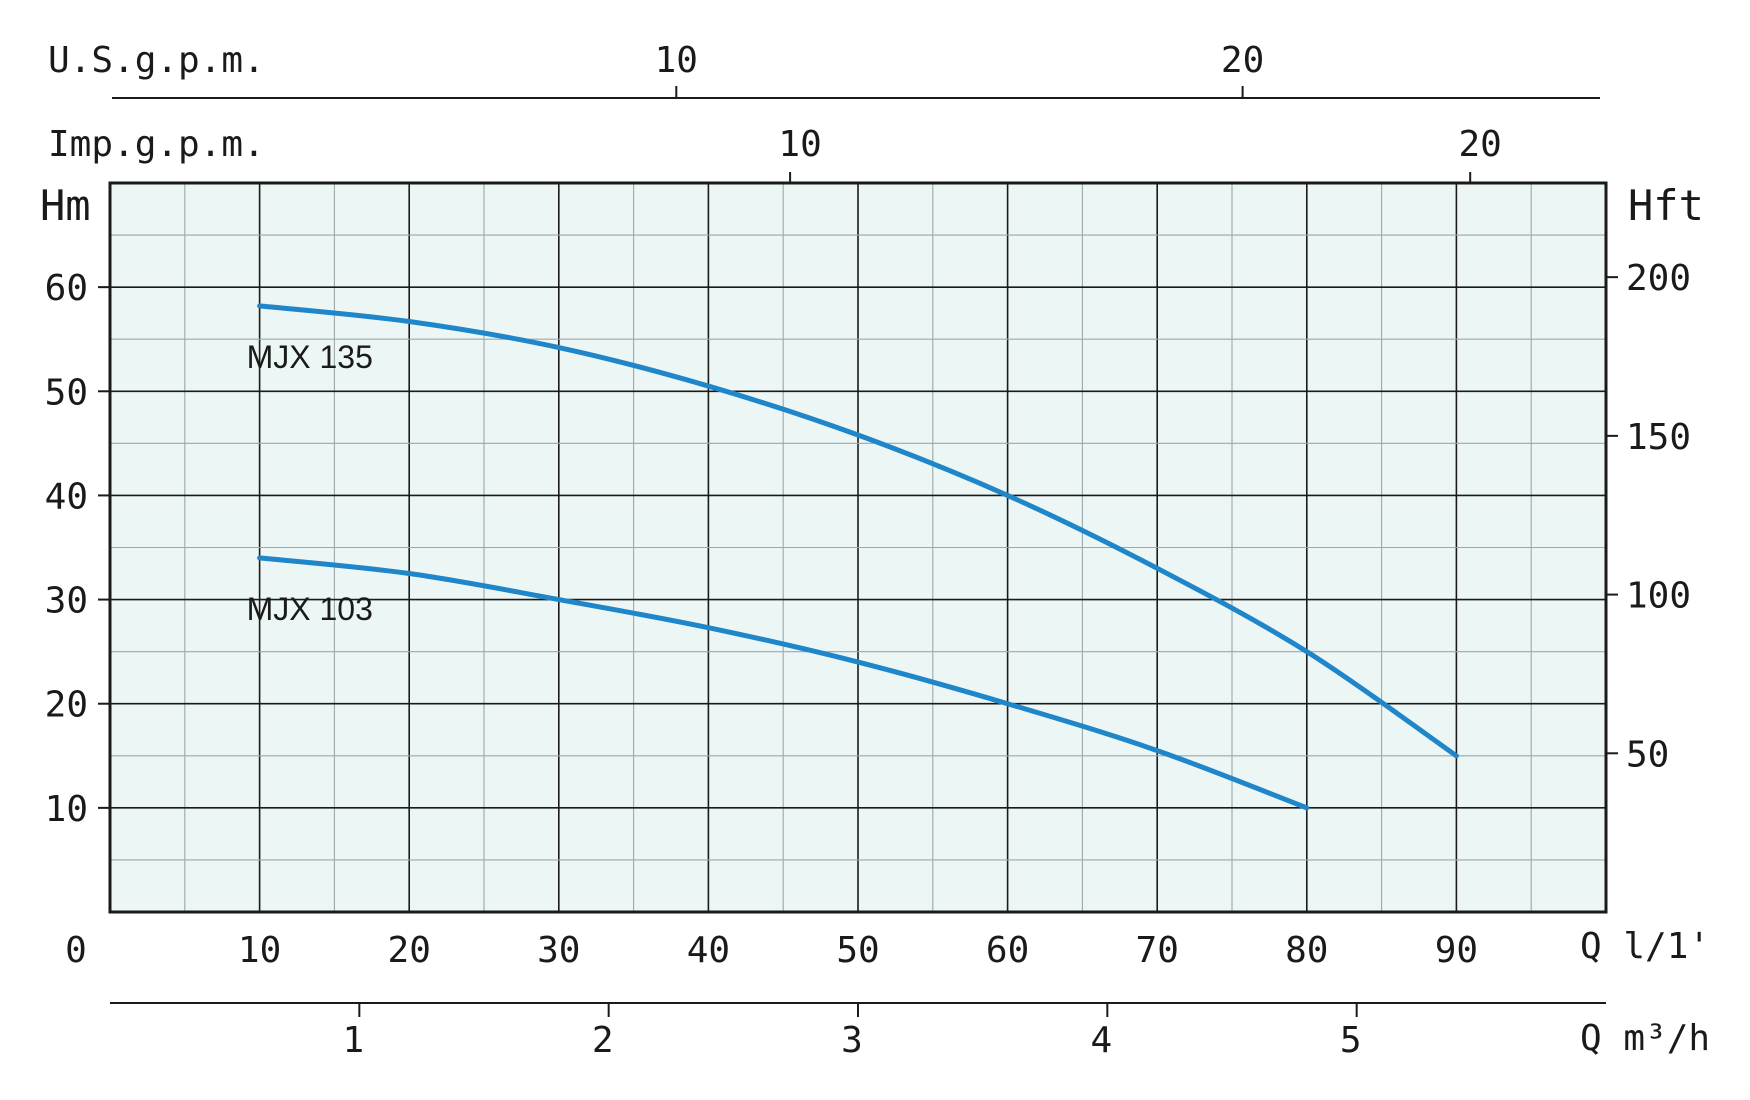  I want to click on x-tick-label: 0, so click(76, 950).